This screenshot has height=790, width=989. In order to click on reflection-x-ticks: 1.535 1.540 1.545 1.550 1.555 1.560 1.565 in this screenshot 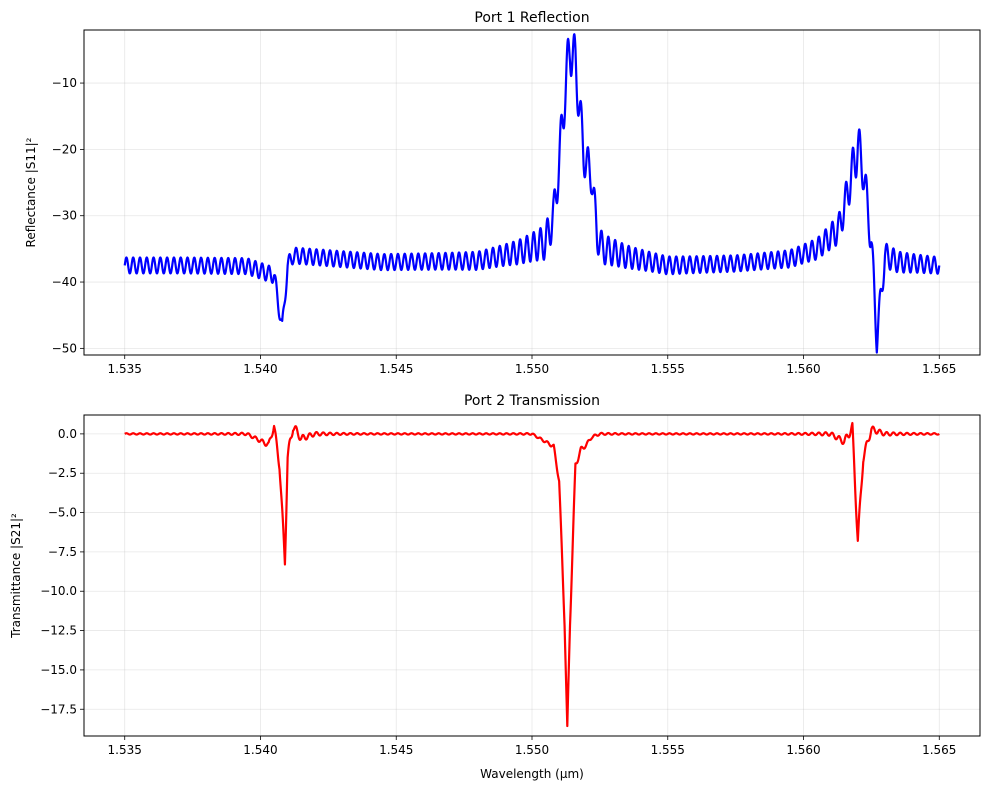, I will do `click(532, 365)`.